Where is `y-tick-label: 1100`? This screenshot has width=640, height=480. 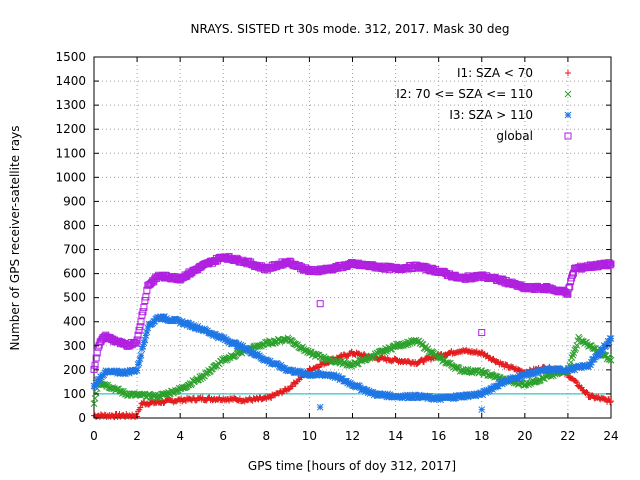
y-tick-label: 1100 is located at coordinates (70, 153).